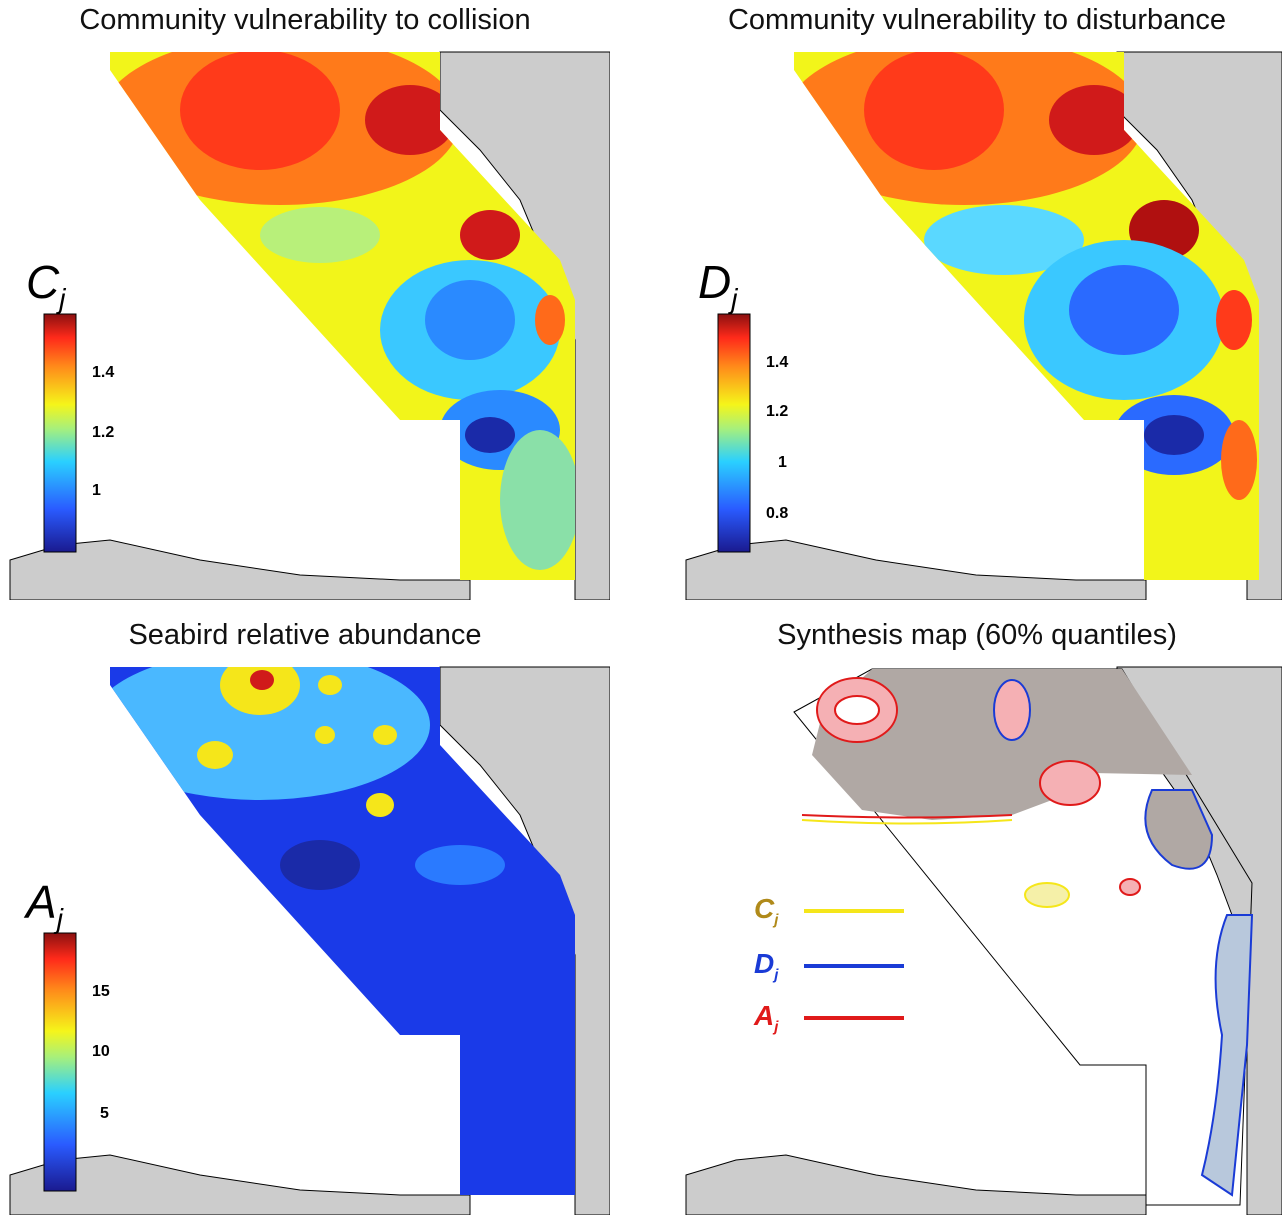 The image size is (1282, 1215). What do you see at coordinates (977, 635) in the screenshot?
I see `panel-title: Synthesis map (60% quantiles)` at bounding box center [977, 635].